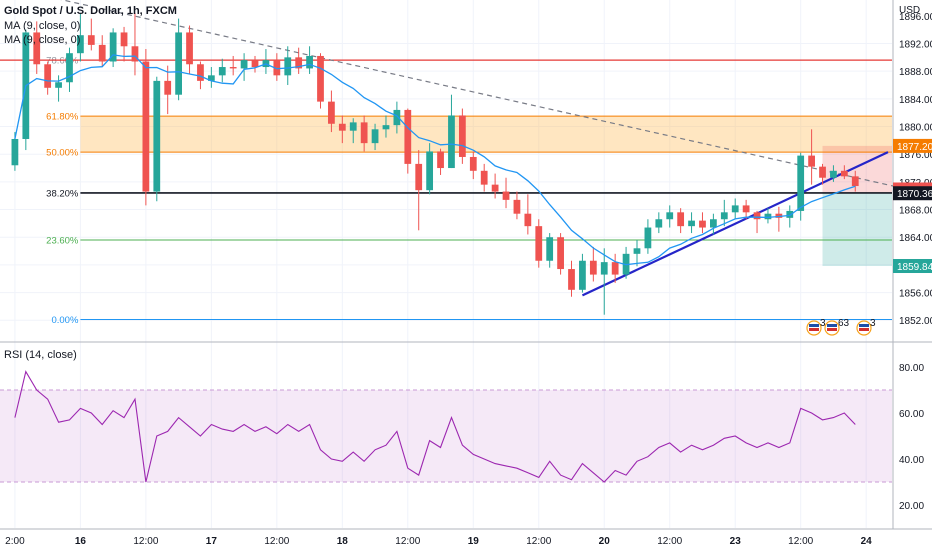 This screenshot has height=550, width=932. I want to click on price-label: 1880.00, so click(915, 128).